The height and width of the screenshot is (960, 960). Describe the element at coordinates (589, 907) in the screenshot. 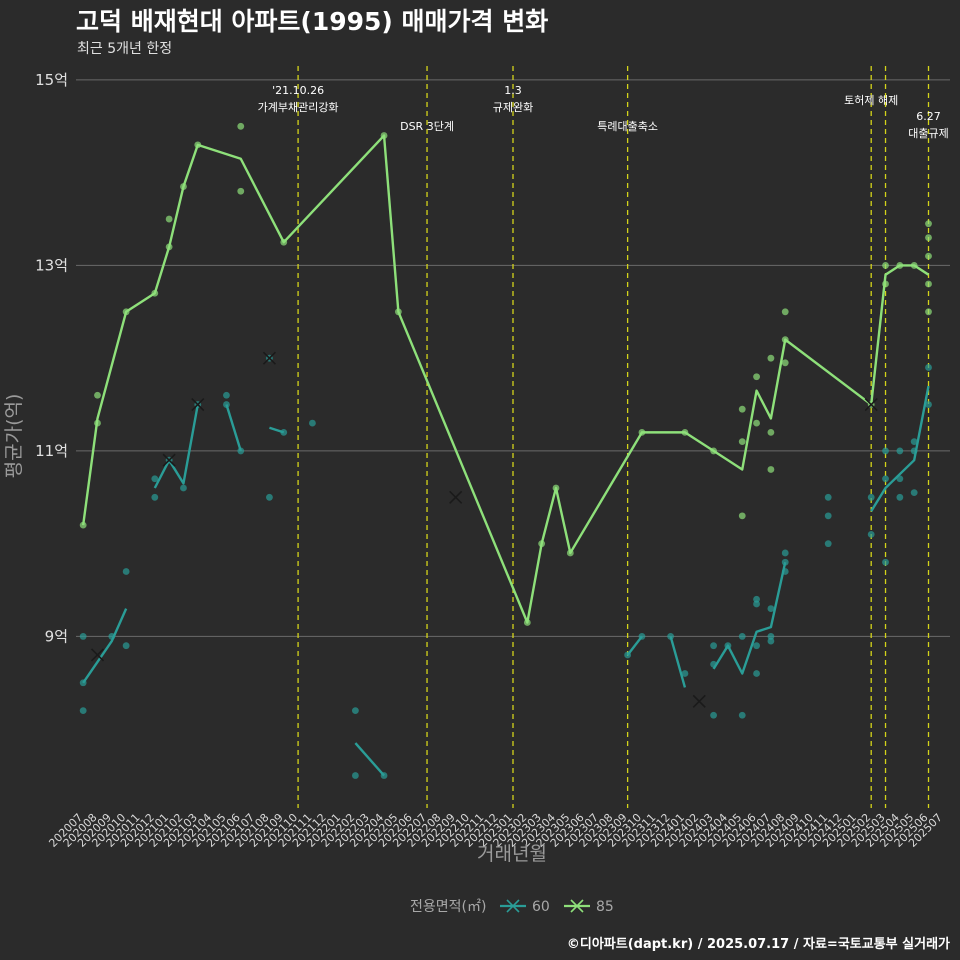

I see `legend-item-85: 85` at that location.